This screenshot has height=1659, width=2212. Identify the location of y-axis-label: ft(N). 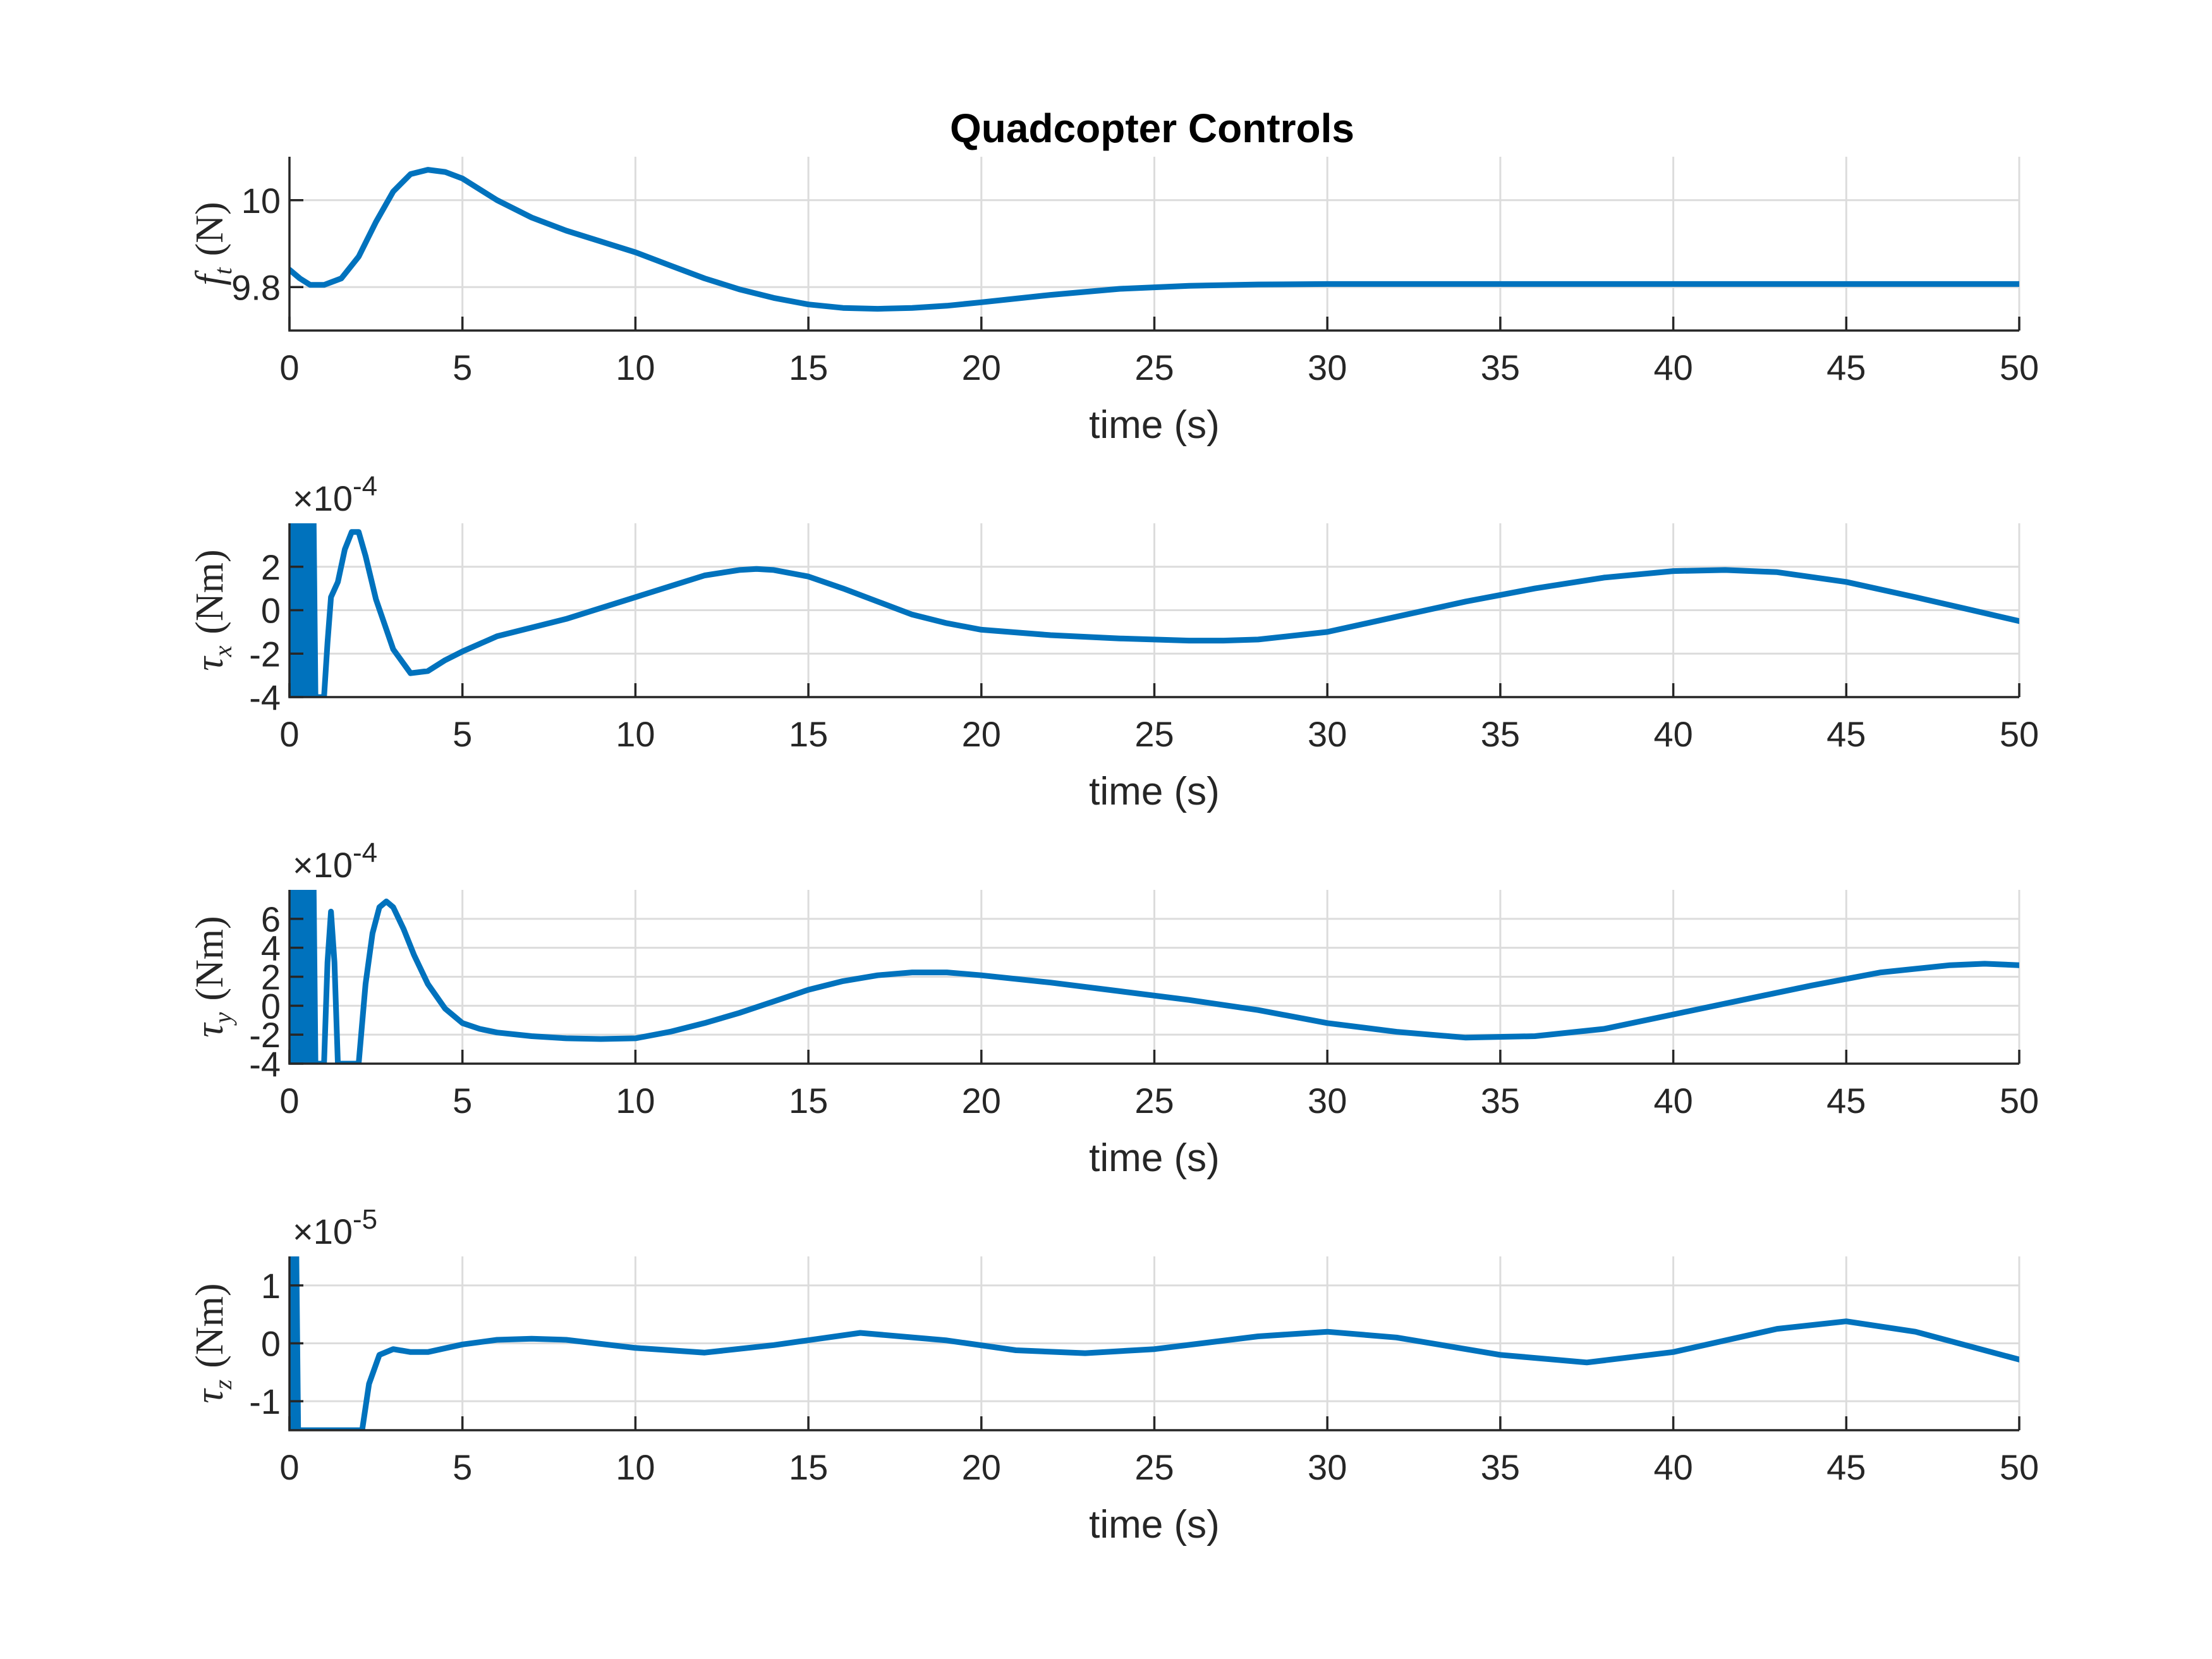
(212, 243).